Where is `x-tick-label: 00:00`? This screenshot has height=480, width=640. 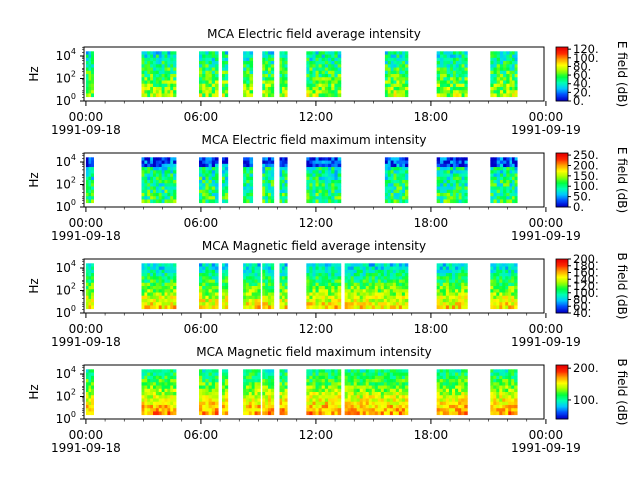 x-tick-label: 00:00 is located at coordinates (546, 117).